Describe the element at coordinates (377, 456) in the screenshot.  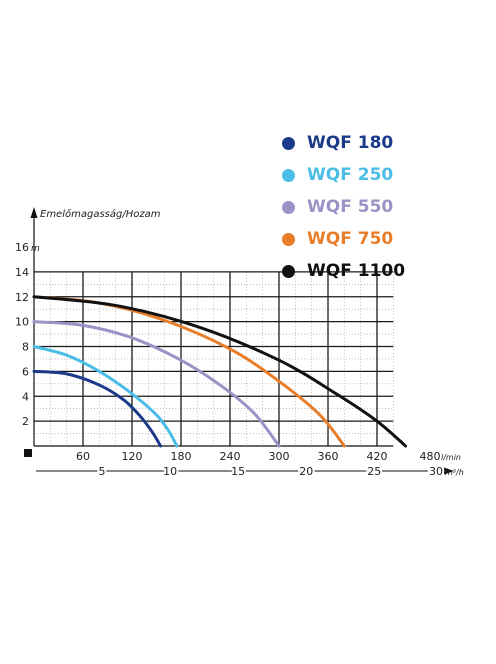
I see `x-tick-label: 420` at that location.